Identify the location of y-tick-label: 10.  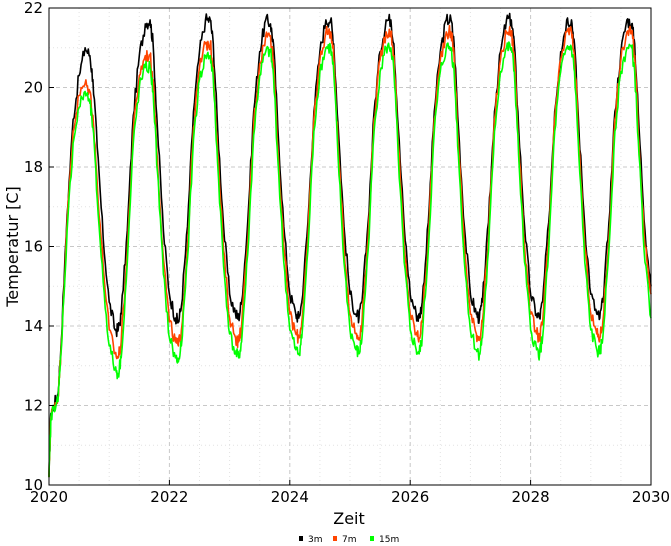
(33, 485).